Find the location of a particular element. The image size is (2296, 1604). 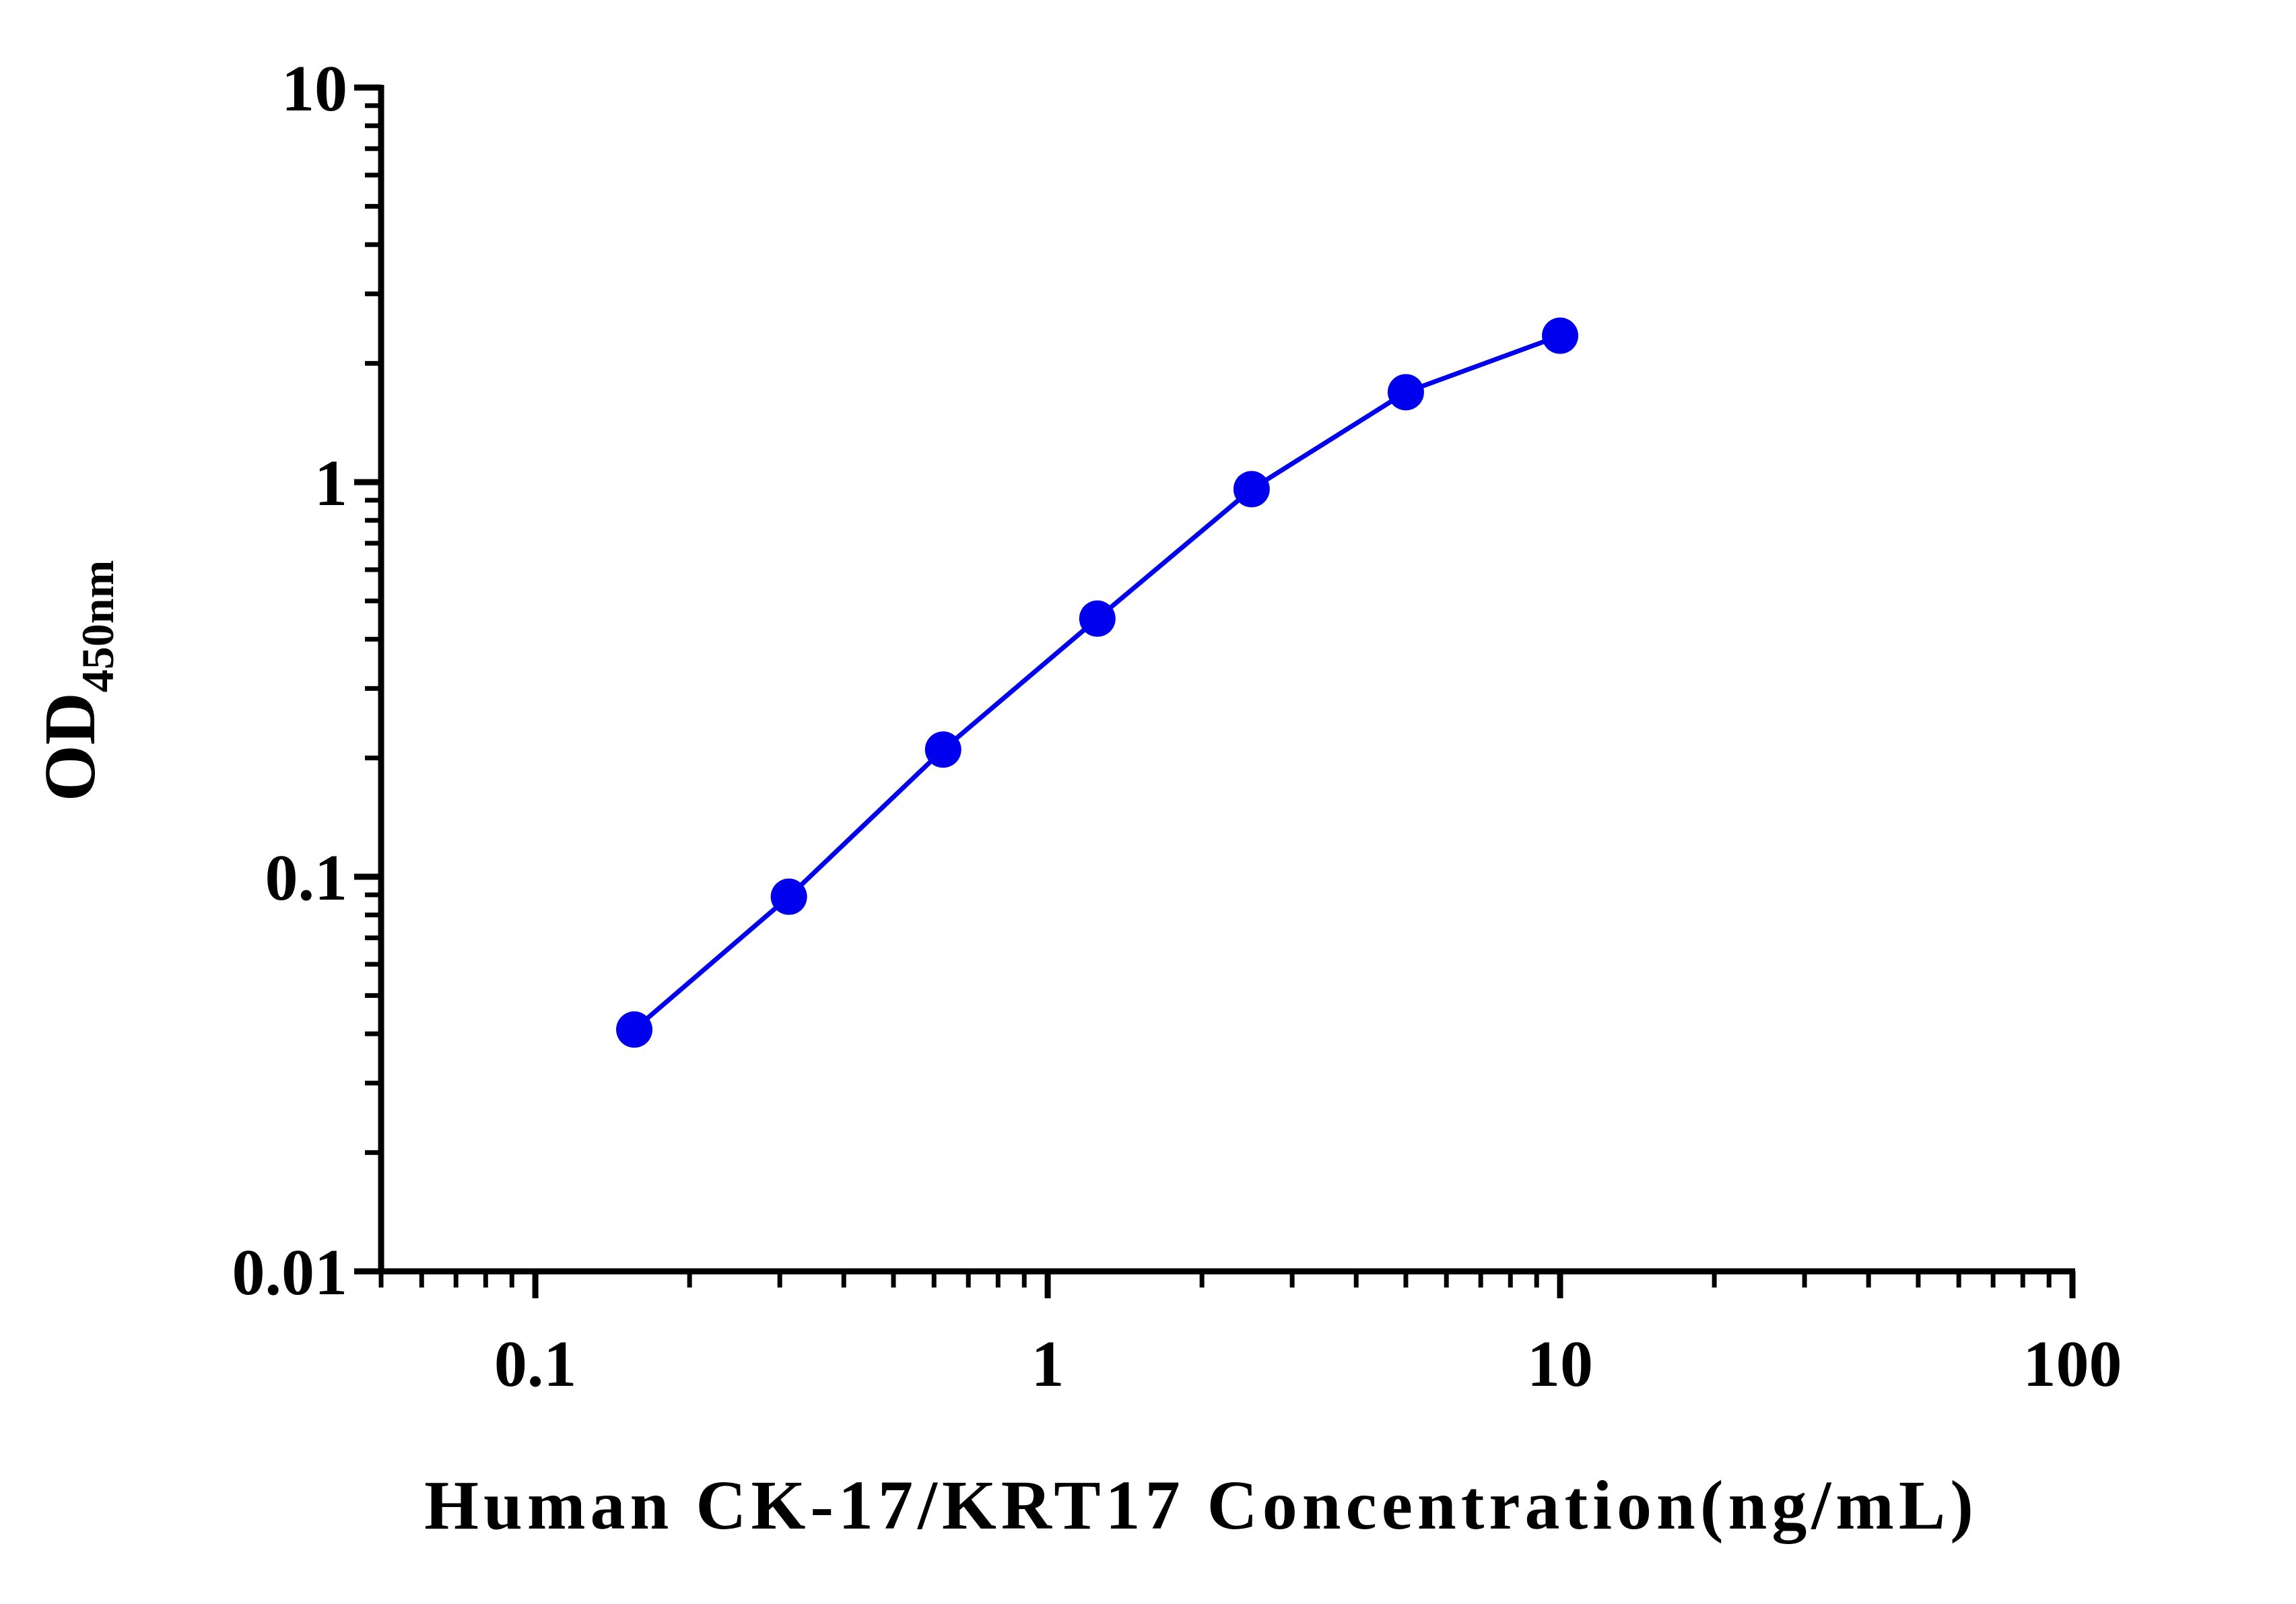

x-tick-label: 0.1 is located at coordinates (535, 1365).